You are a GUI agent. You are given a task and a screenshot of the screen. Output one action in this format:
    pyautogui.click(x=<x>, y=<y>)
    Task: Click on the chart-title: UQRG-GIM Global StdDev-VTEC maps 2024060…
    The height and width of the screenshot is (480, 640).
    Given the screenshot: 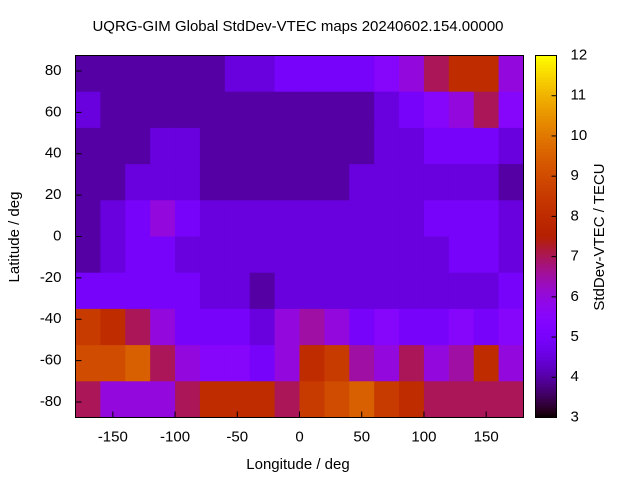 What is the action you would take?
    pyautogui.click(x=297, y=26)
    